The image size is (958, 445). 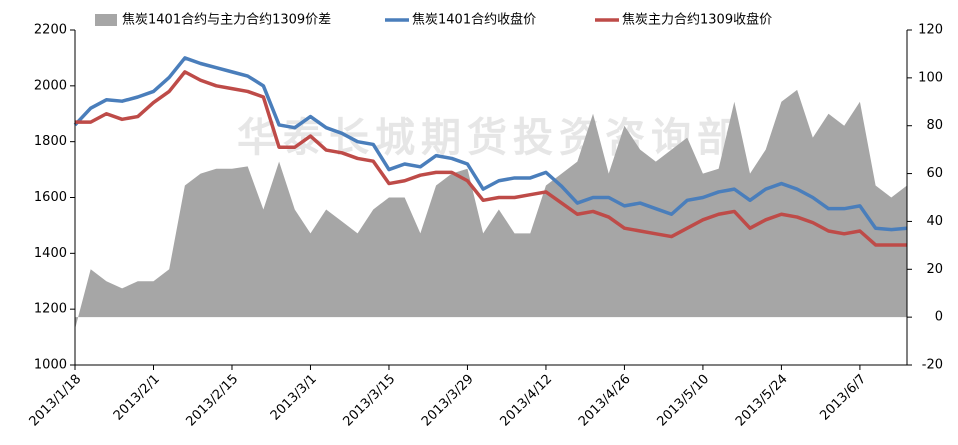 I want to click on y-tick-label: 2000, so click(x=50, y=85).